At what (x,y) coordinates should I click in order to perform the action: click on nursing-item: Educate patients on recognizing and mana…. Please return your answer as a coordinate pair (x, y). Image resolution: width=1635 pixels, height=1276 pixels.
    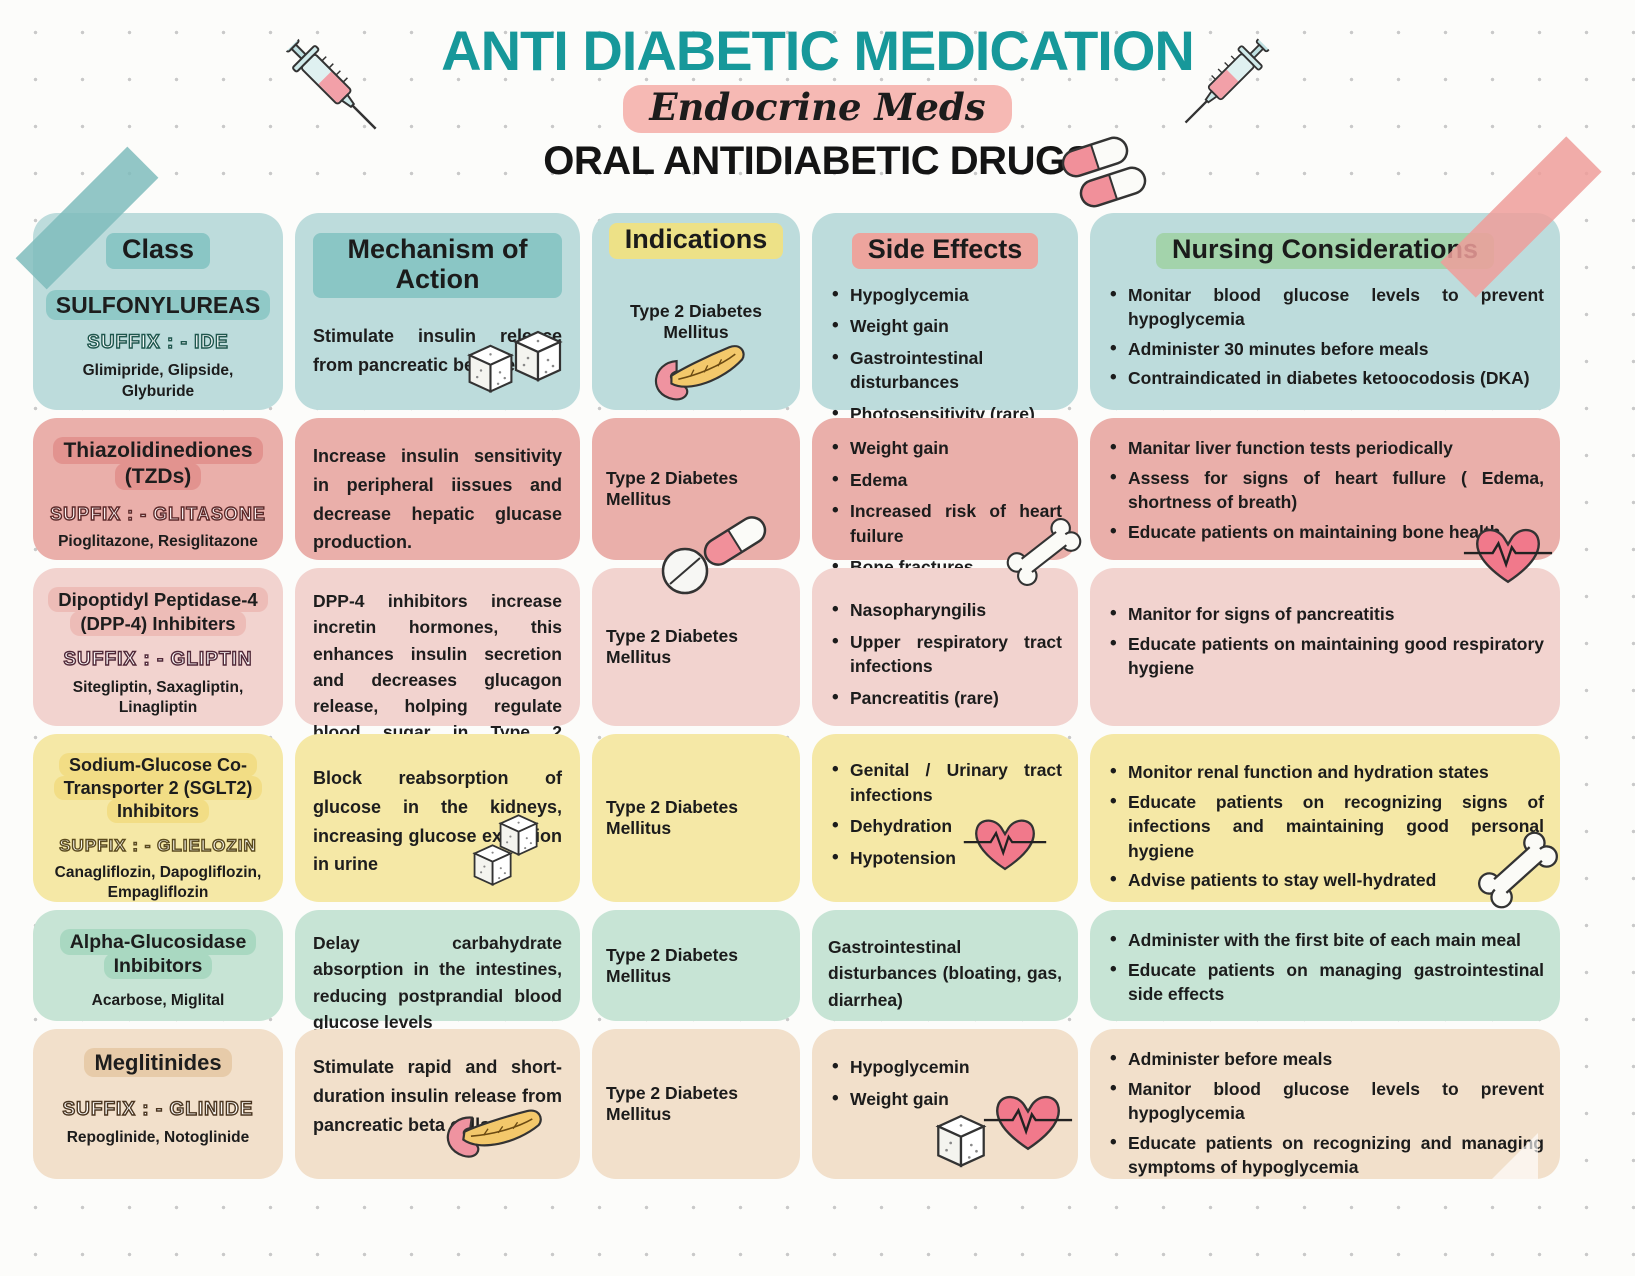
    Looking at the image, I should click on (1325, 1155).